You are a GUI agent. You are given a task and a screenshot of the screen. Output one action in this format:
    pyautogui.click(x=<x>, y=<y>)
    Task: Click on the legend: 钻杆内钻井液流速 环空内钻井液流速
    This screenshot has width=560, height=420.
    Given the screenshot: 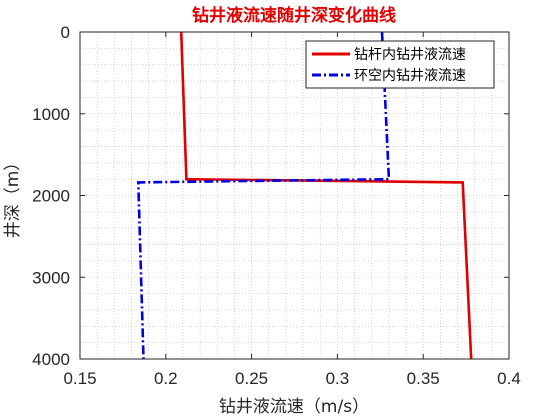 What is the action you would take?
    pyautogui.click(x=400, y=64)
    